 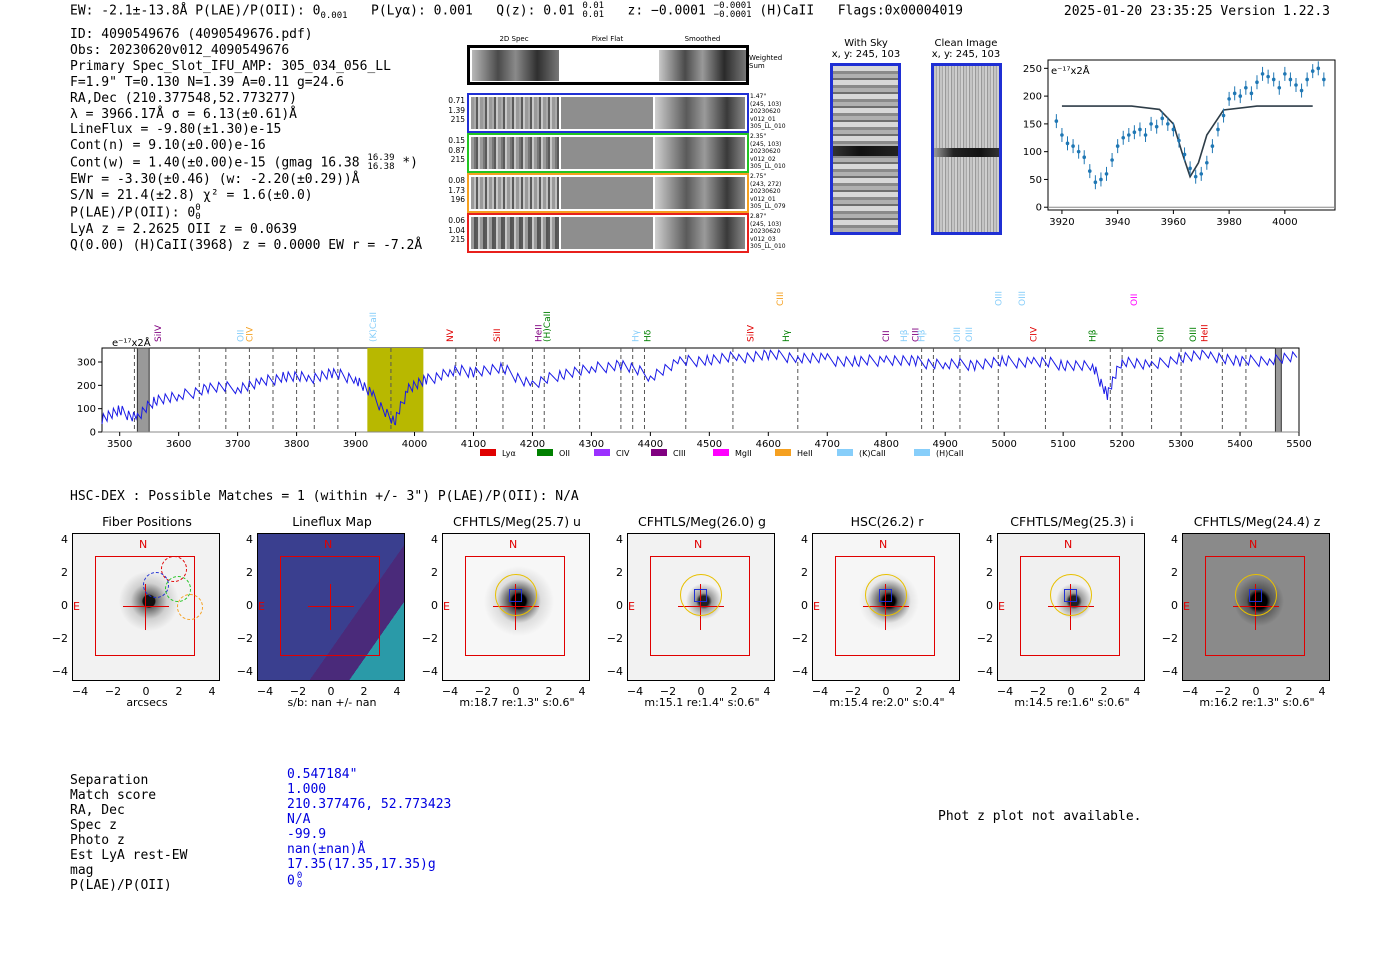 I want to click on cutout-row-frame, so click(x=608, y=233).